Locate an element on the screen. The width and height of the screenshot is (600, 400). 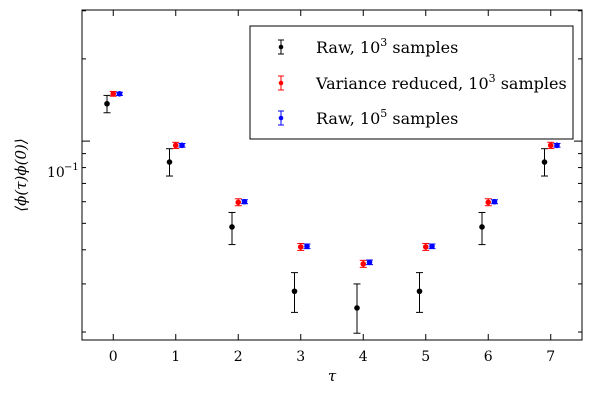
legend-marker-2-dot is located at coordinates (281, 118).